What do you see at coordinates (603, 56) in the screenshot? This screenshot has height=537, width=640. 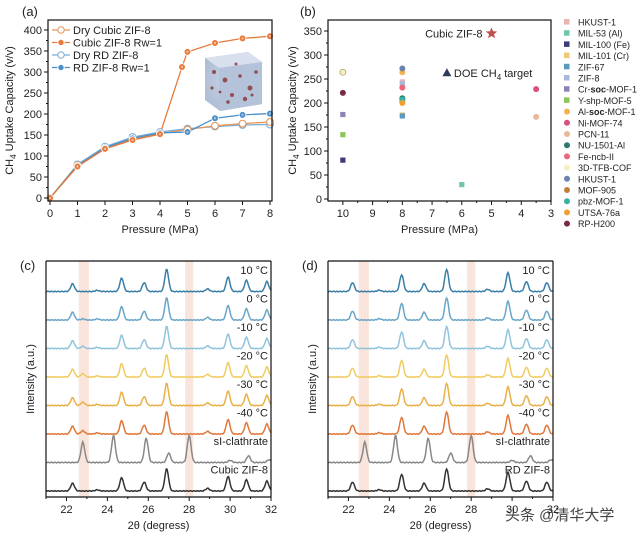 I see `legend-label: MIL-101 (Cr)` at bounding box center [603, 56].